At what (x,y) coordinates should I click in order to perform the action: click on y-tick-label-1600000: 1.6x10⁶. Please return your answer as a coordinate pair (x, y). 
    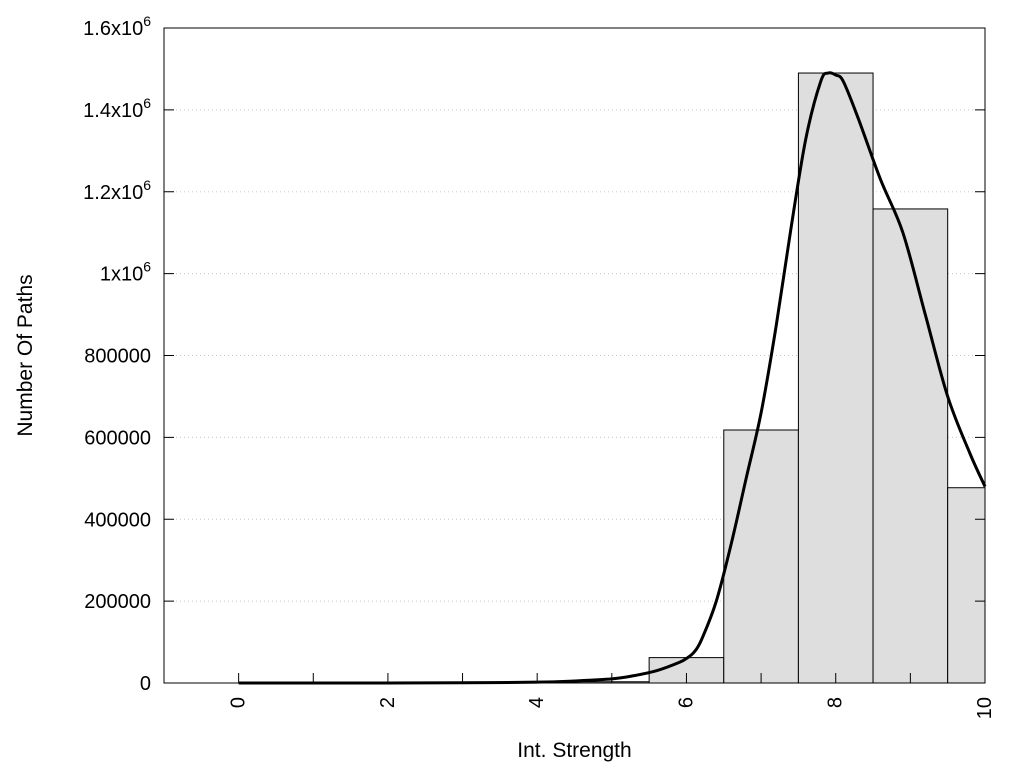
    Looking at the image, I should click on (117, 26).